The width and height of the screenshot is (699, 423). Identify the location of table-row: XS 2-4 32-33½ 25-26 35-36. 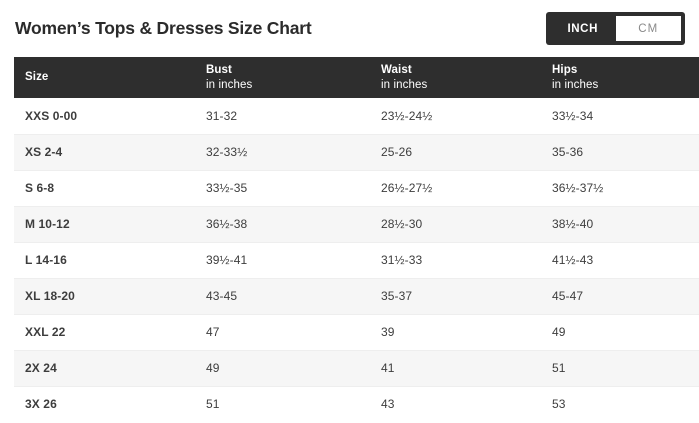
(356, 152).